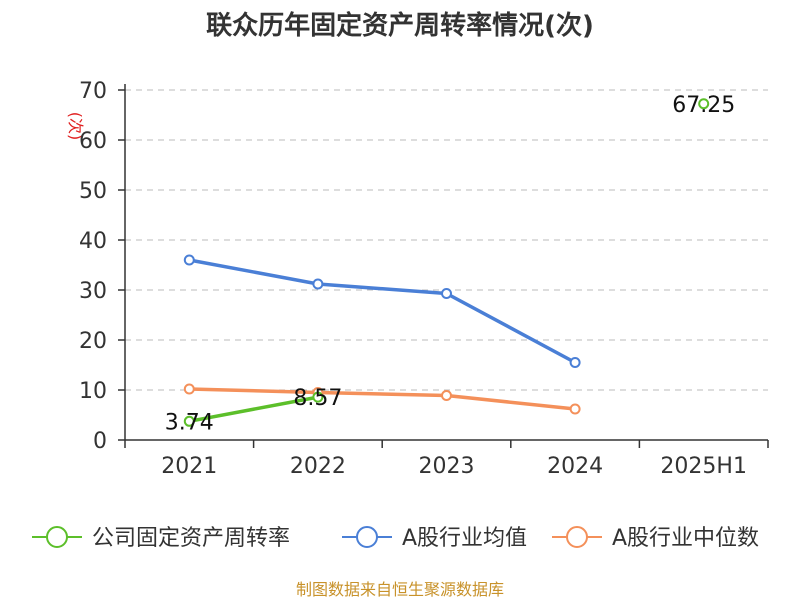 The image size is (800, 600). I want to click on x-tick-label: 2023, so click(447, 466).